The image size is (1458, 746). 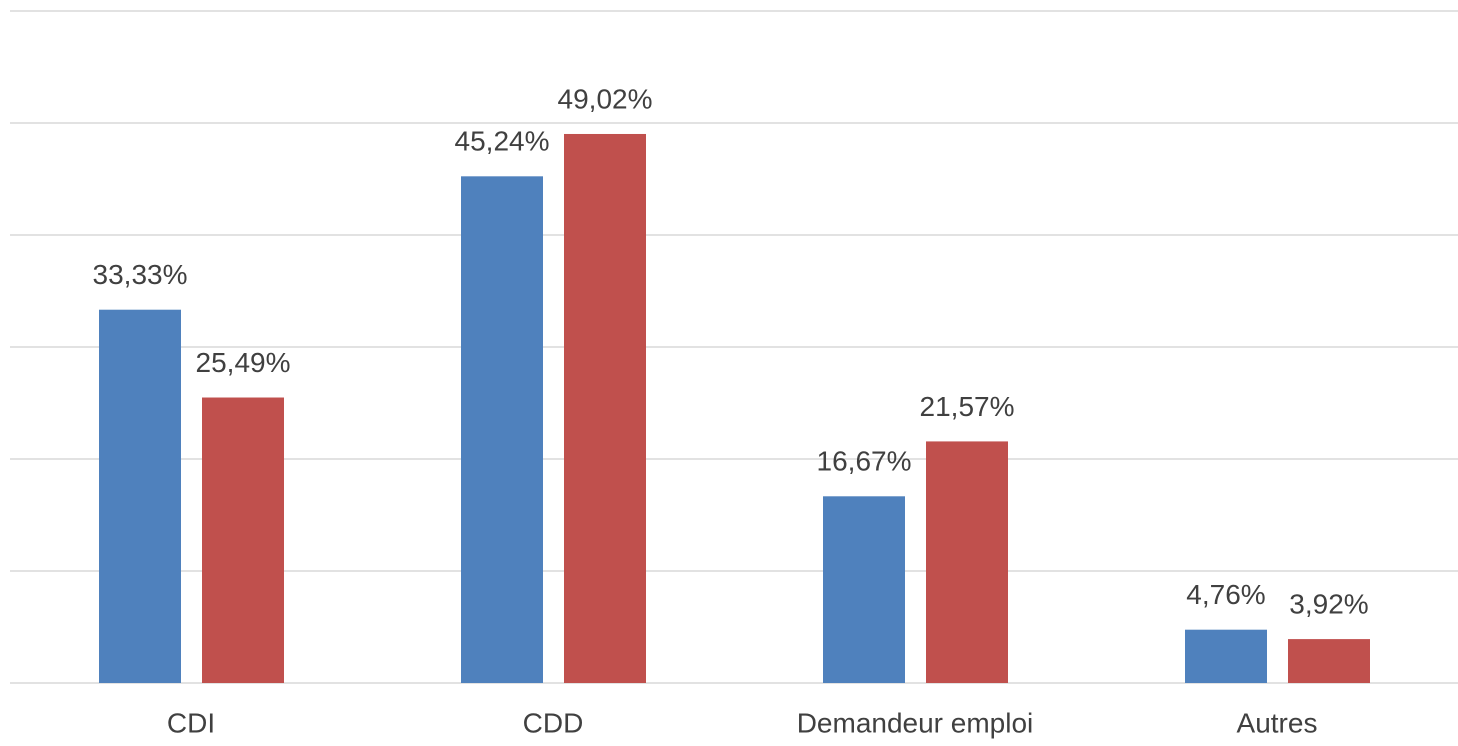 I want to click on data-label: 21,57%, so click(x=967, y=406).